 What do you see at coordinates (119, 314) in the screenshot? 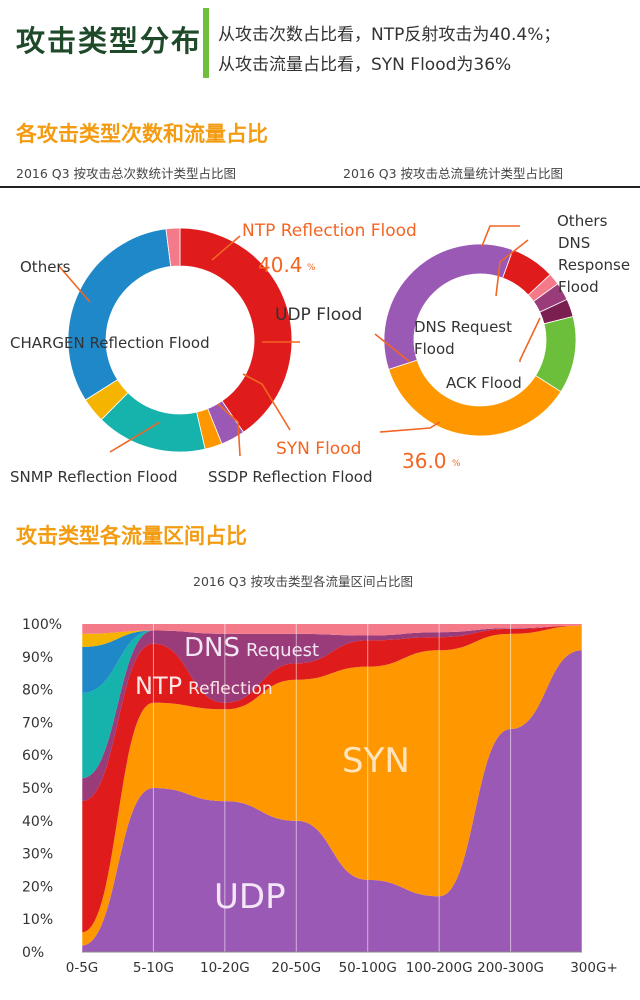
I see `donut-1-slice-chargen-reflection-flood` at bounding box center [119, 314].